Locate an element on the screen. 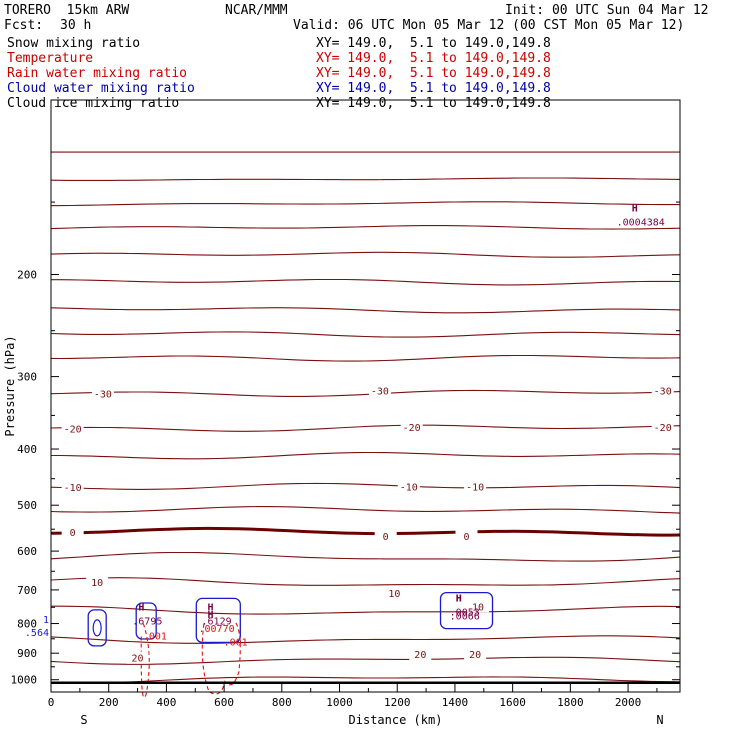 The image size is (740, 740). legend-xy-cloud-water: XY= 149.0, 5.1 to 149.0,149.8 is located at coordinates (433, 88).